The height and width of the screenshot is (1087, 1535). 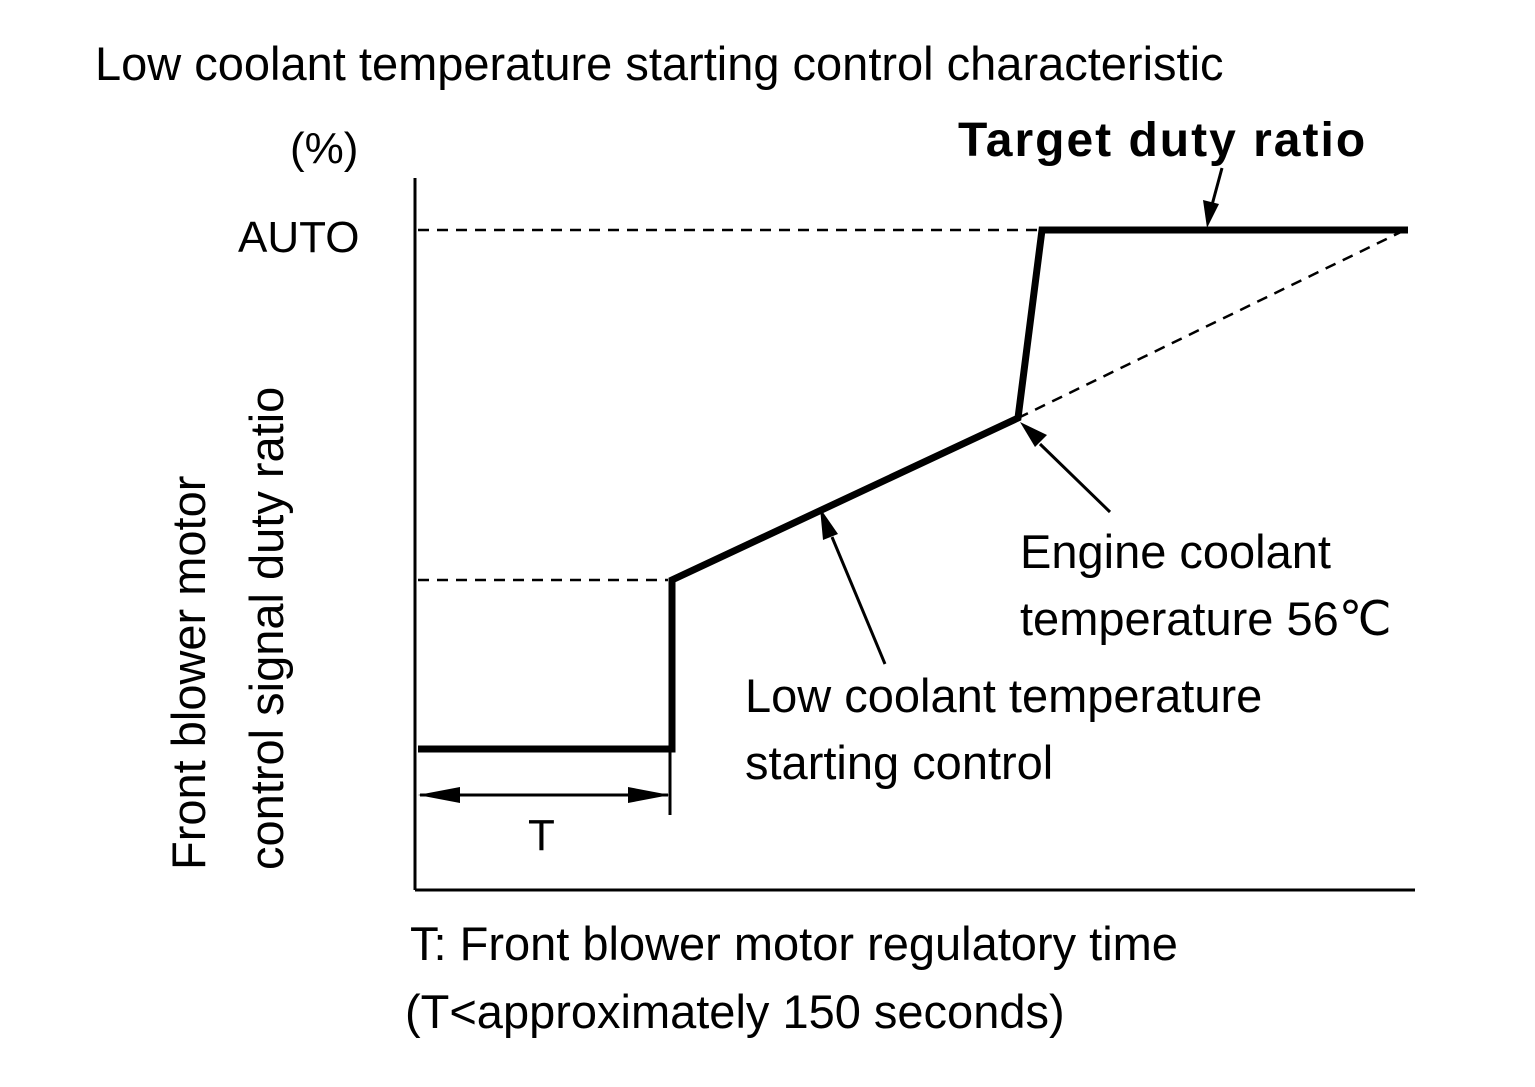 What do you see at coordinates (1211, 324) in the screenshot?
I see `ramp-extension-guide` at bounding box center [1211, 324].